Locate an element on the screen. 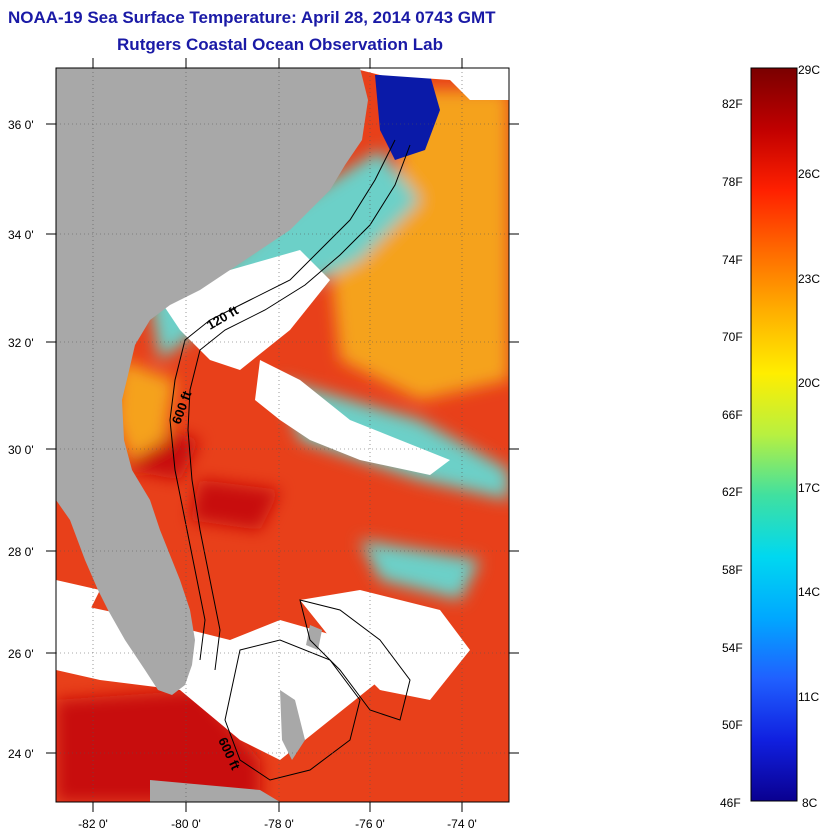 The image size is (825, 832). ocean-hot-patch is located at coordinates (235, 505).